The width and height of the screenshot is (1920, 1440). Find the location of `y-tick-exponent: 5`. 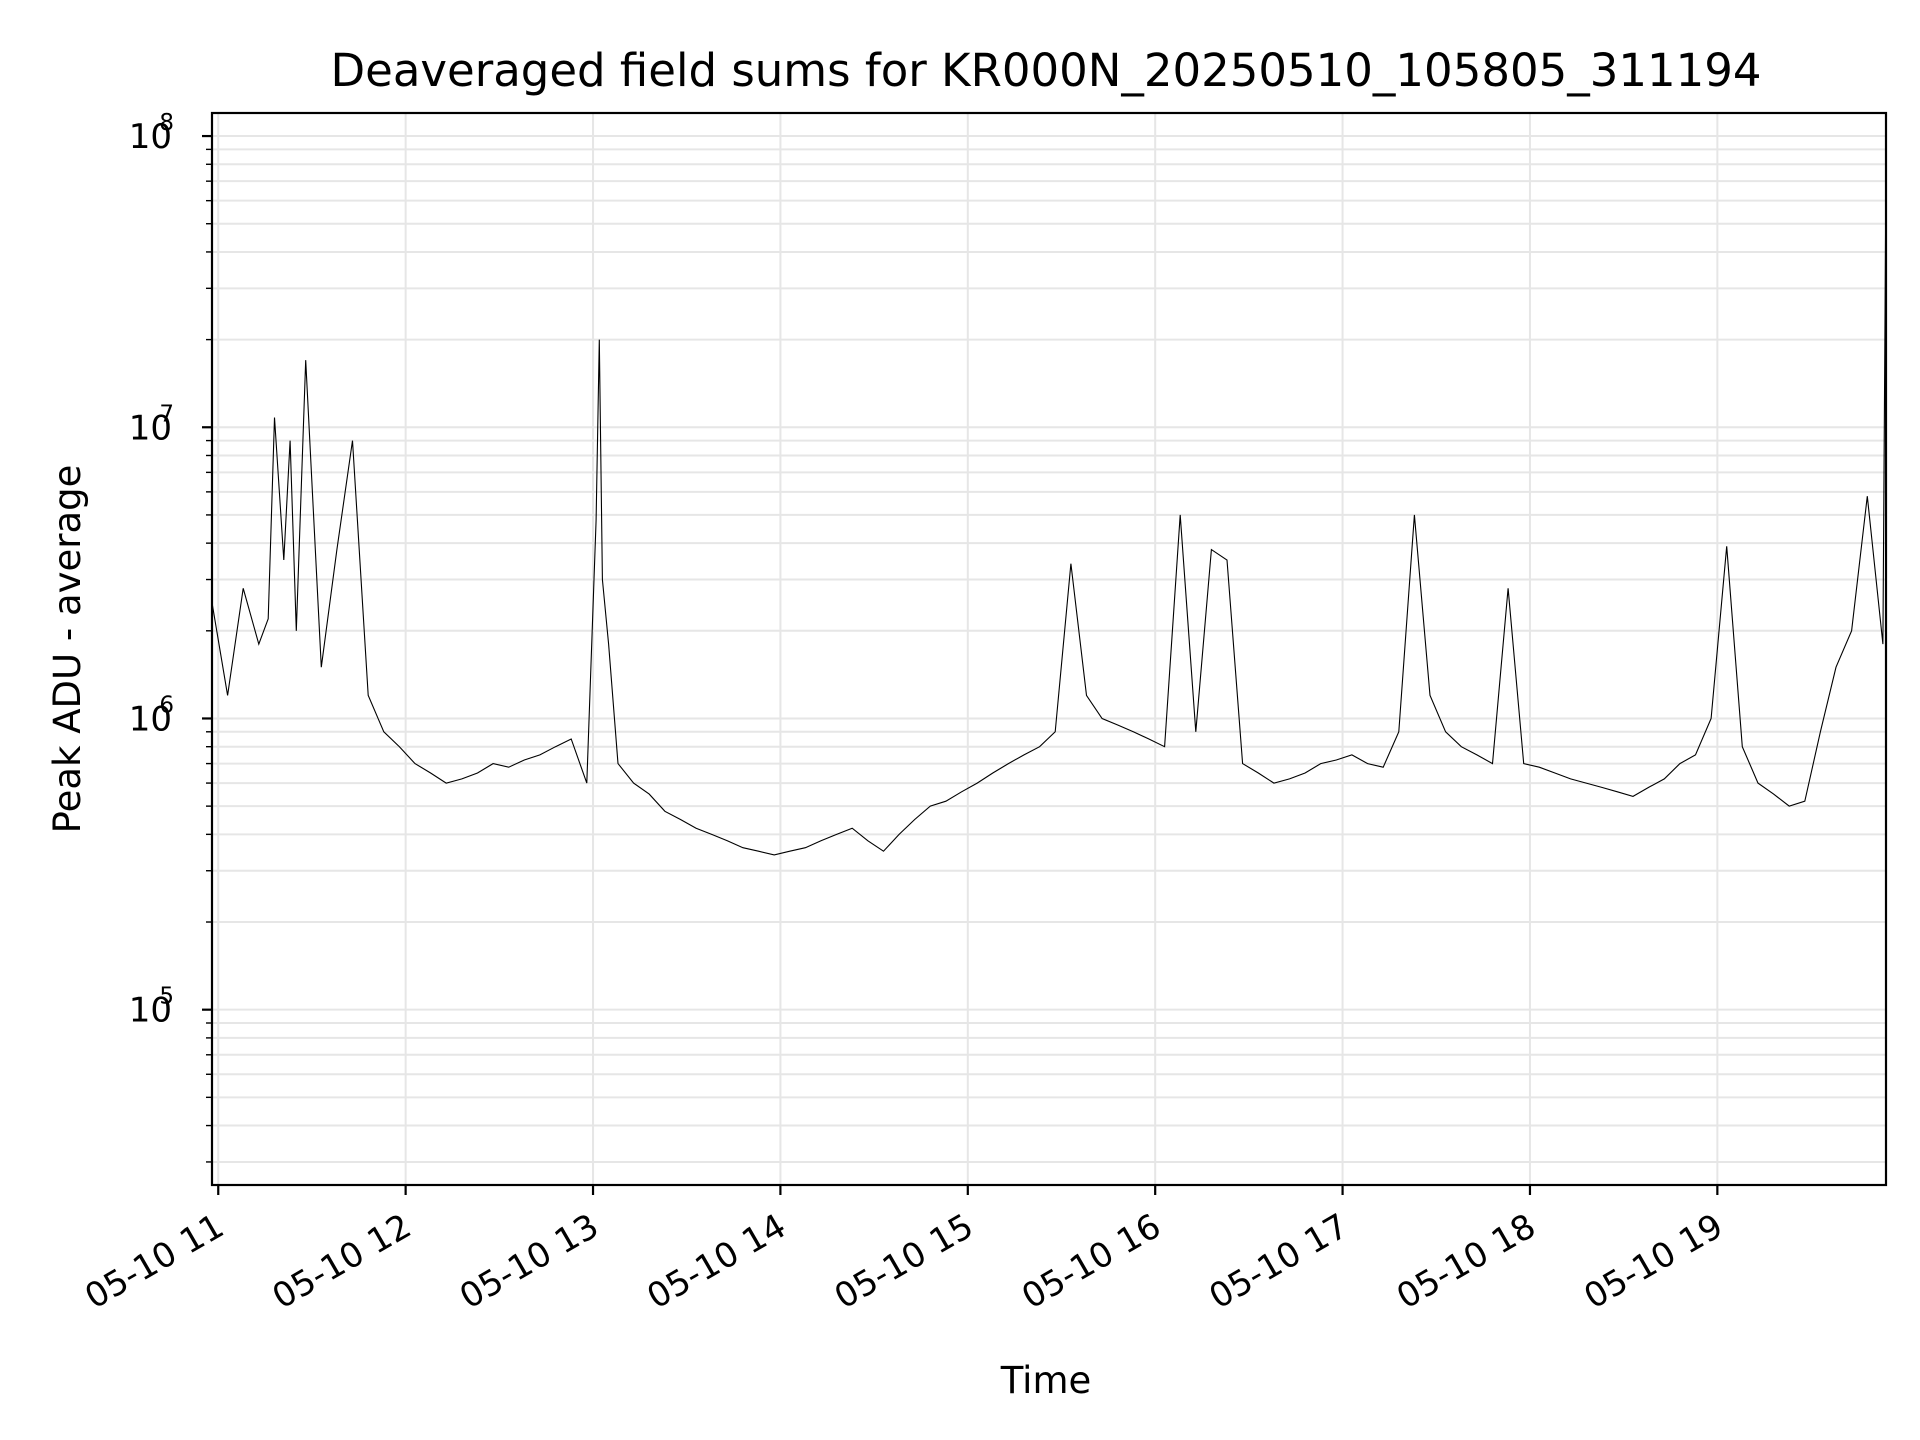

y-tick-exponent: 5 is located at coordinates (166, 997).